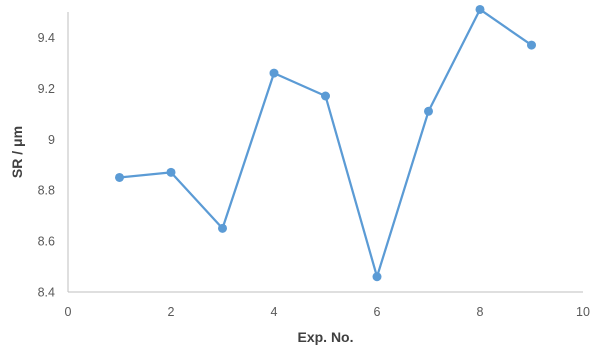 The image size is (595, 347). I want to click on x-tick-label: 2, so click(171, 312).